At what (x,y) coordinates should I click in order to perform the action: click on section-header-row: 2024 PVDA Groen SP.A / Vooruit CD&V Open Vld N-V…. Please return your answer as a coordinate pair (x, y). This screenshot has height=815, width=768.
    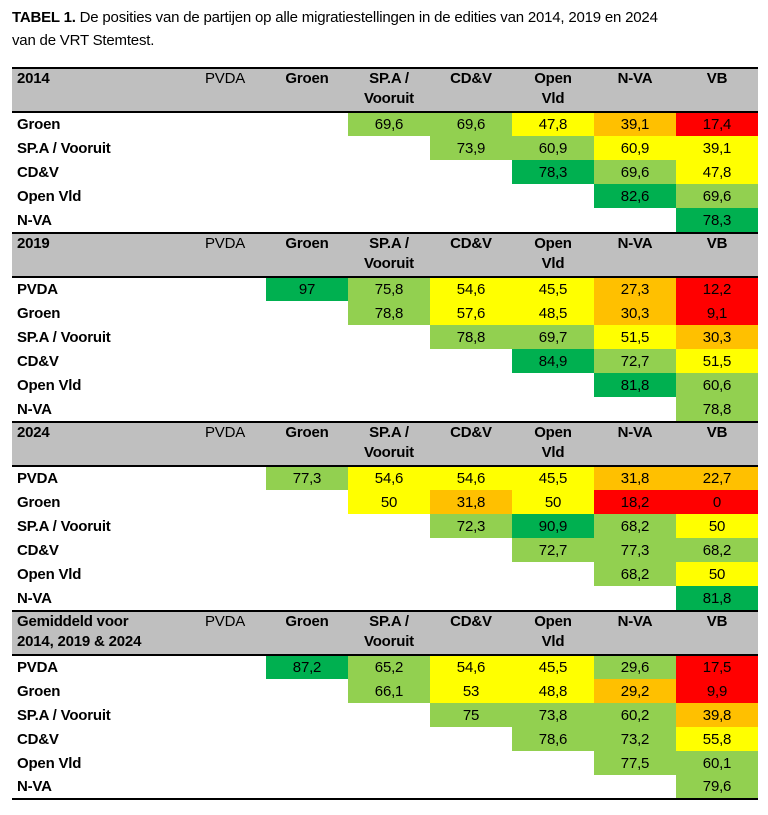
    Looking at the image, I should click on (385, 444).